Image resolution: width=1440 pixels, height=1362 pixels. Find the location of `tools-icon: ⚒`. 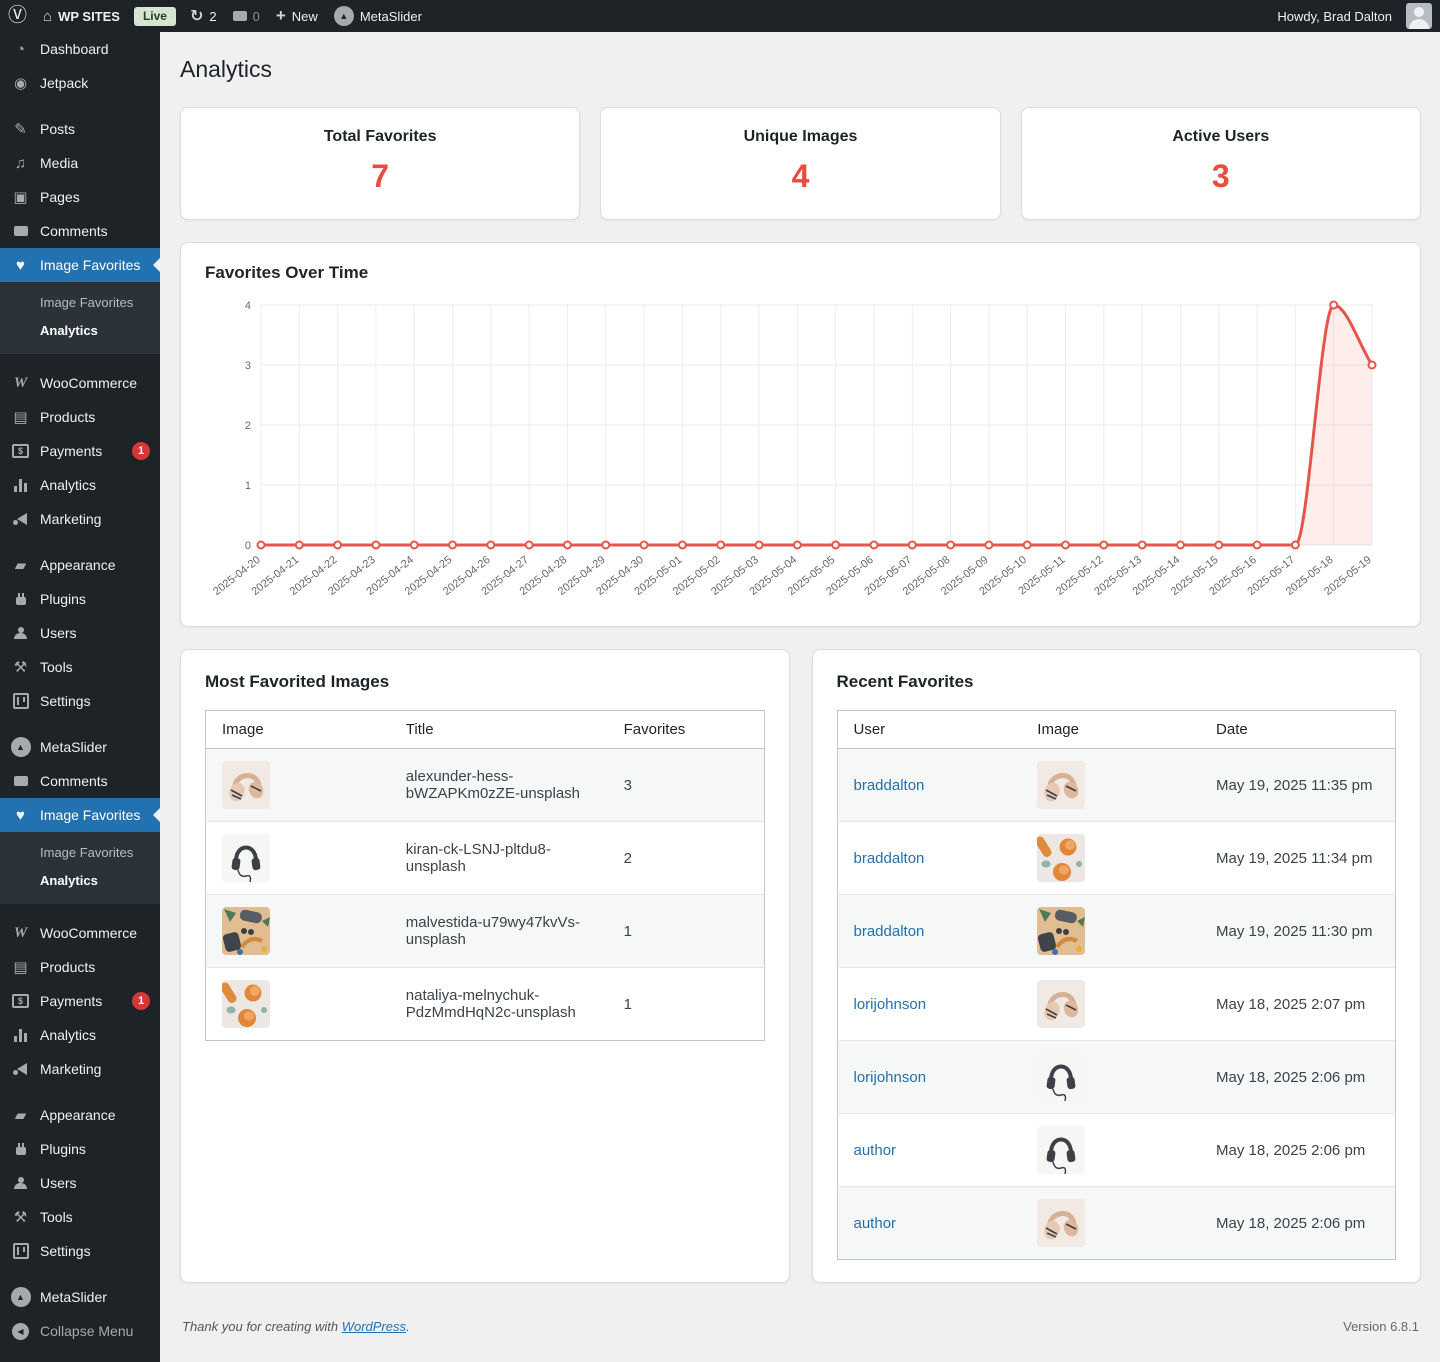

tools-icon: ⚒ is located at coordinates (20, 1217).